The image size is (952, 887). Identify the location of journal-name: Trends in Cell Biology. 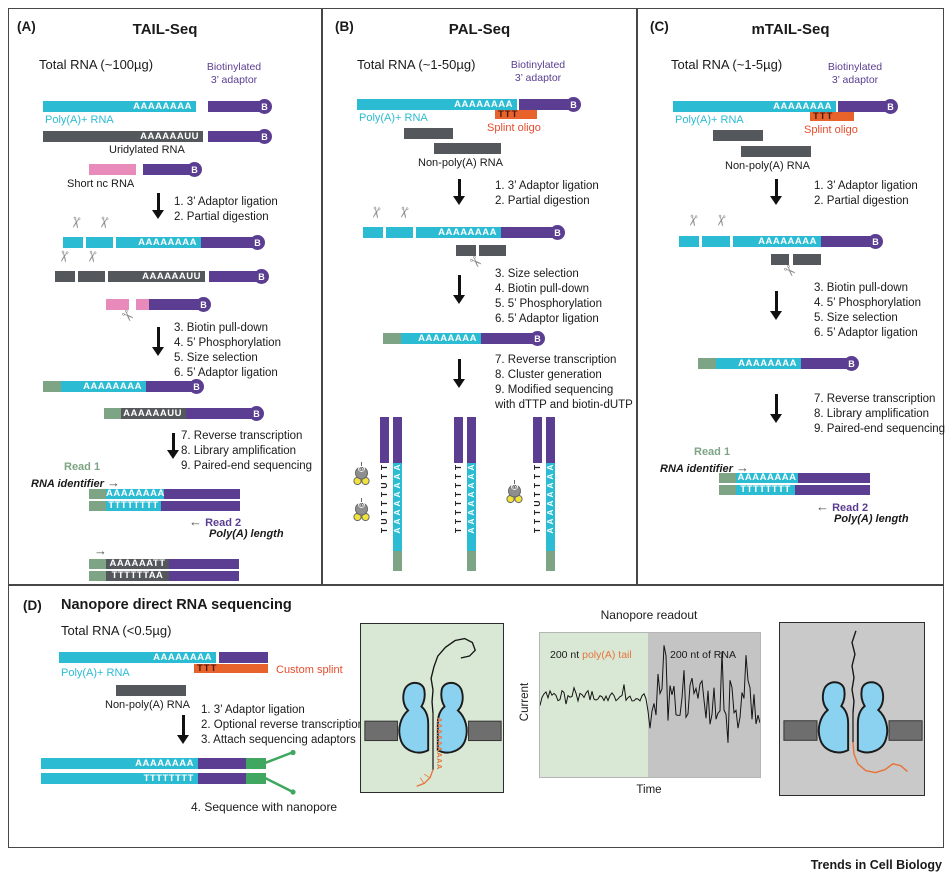
(876, 865).